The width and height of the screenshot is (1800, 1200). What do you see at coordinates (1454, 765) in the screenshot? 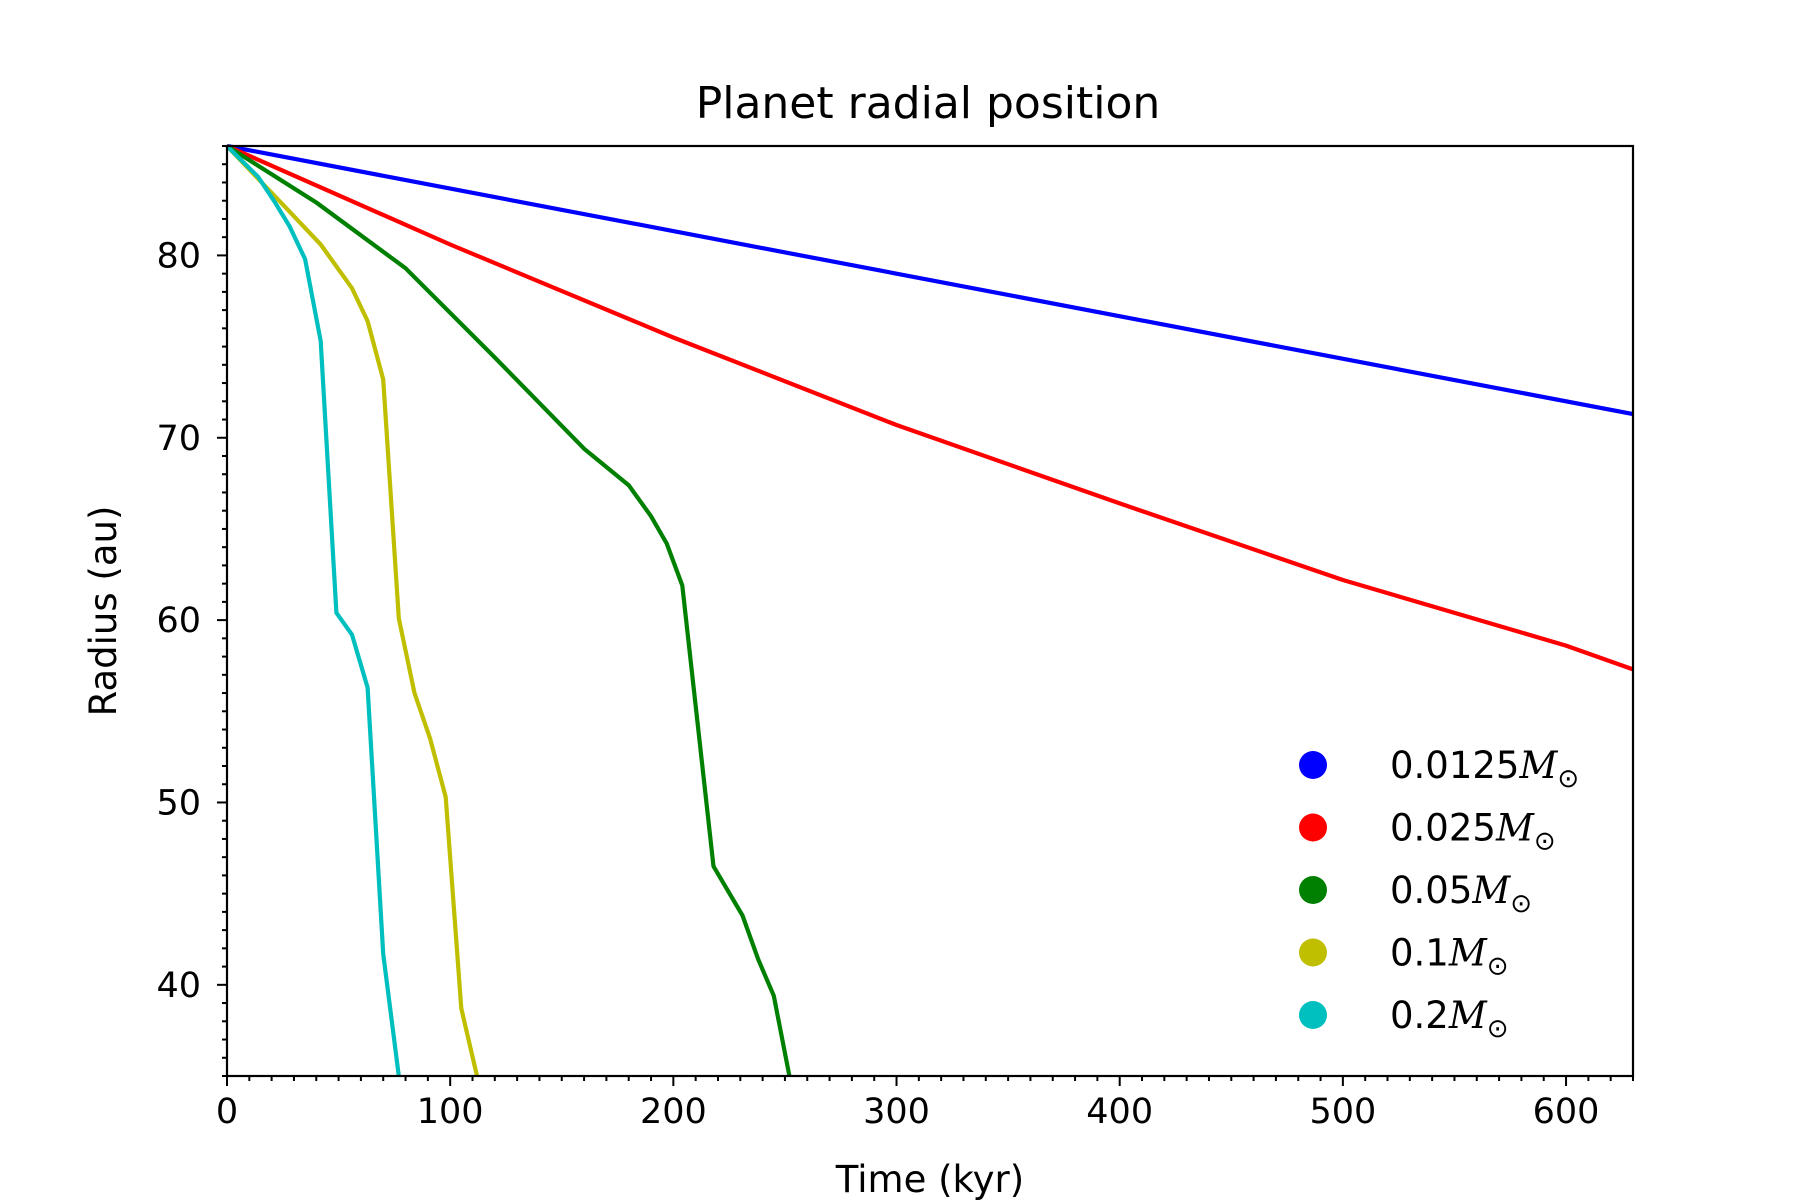
I see `legend-label-value: 0.0125` at bounding box center [1454, 765].